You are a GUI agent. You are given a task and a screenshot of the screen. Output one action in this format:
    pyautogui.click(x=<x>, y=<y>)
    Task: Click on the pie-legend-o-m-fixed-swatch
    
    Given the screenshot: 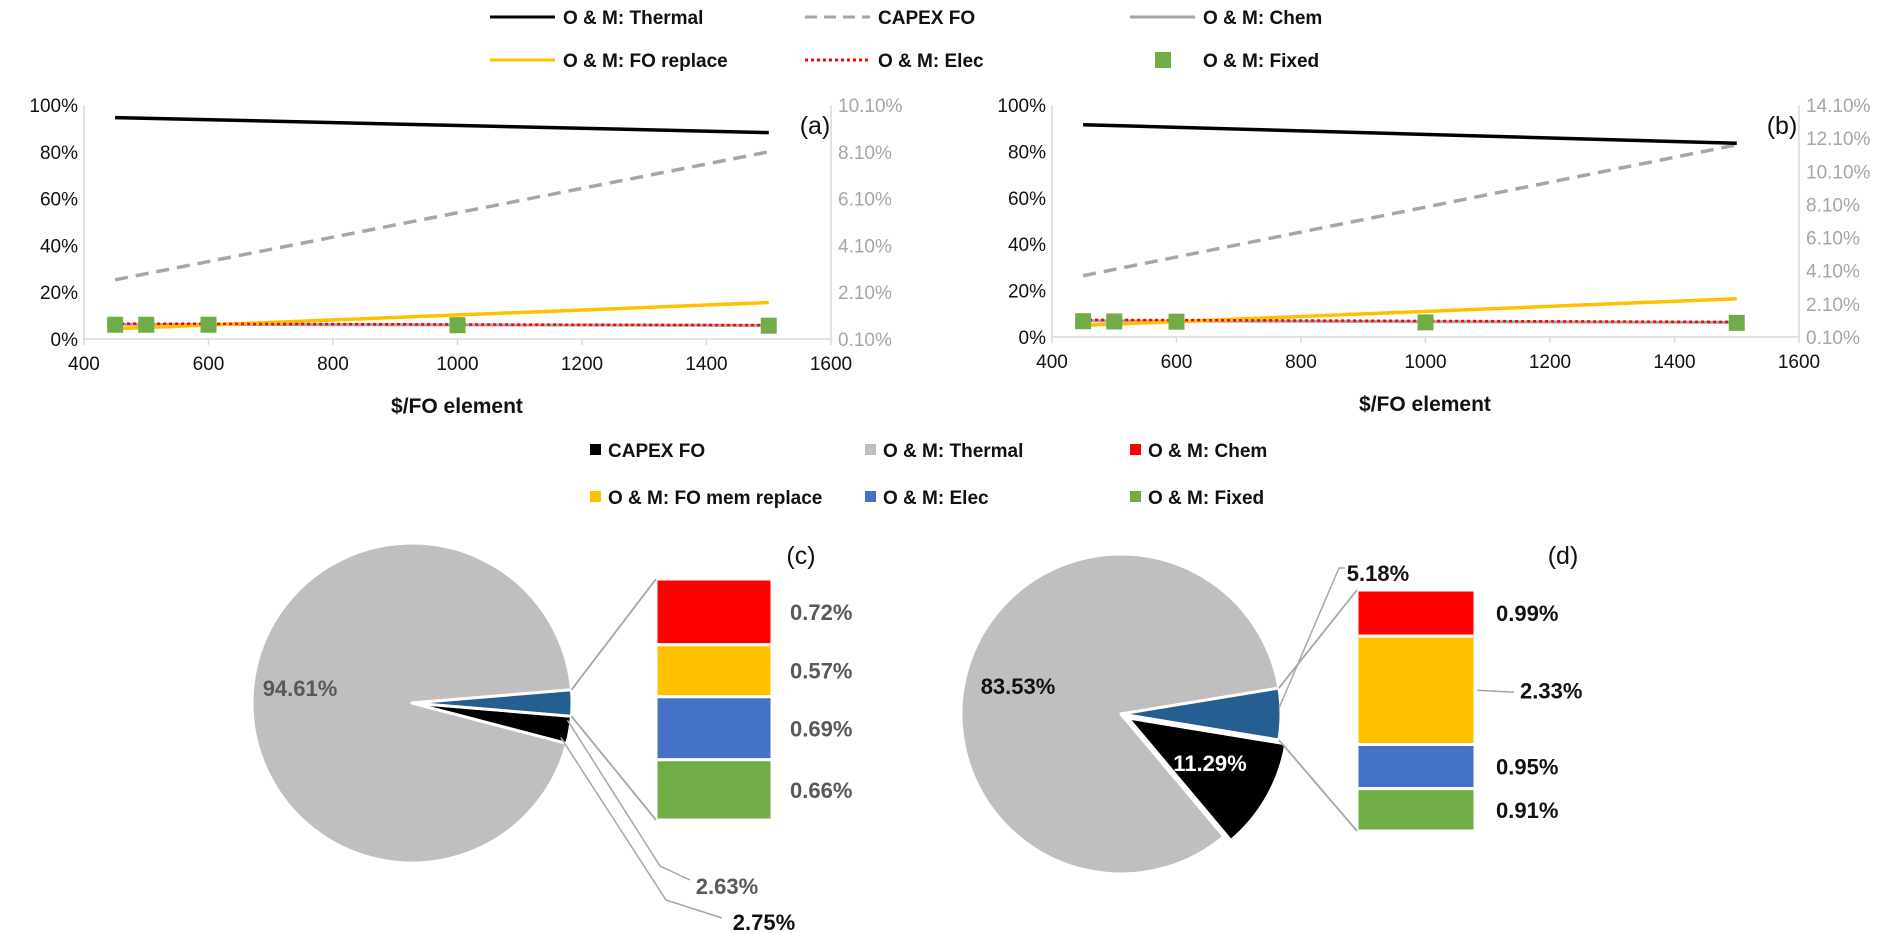 What is the action you would take?
    pyautogui.click(x=1135, y=496)
    